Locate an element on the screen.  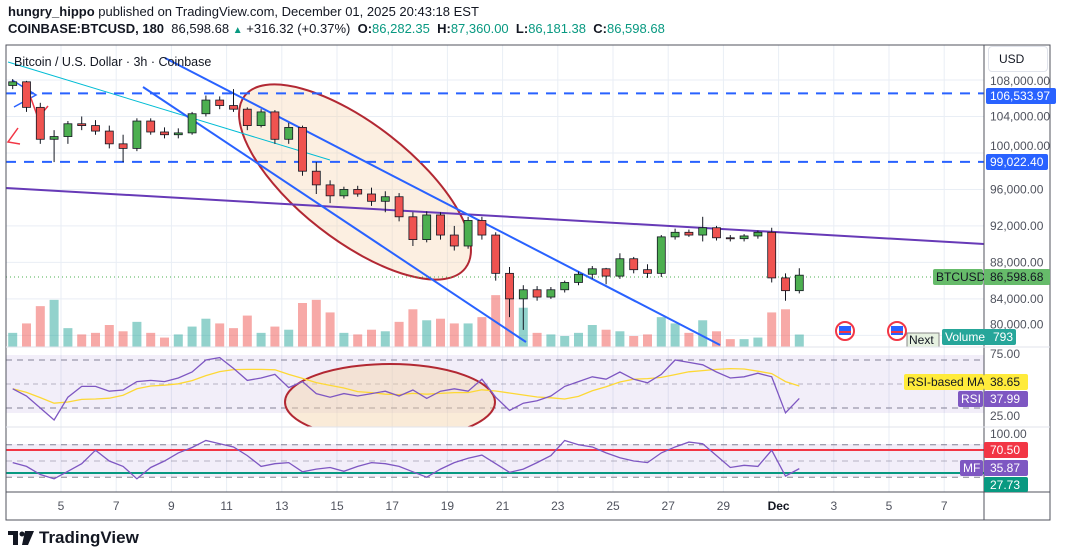
close-value: 86,598.68 is located at coordinates (635, 28).